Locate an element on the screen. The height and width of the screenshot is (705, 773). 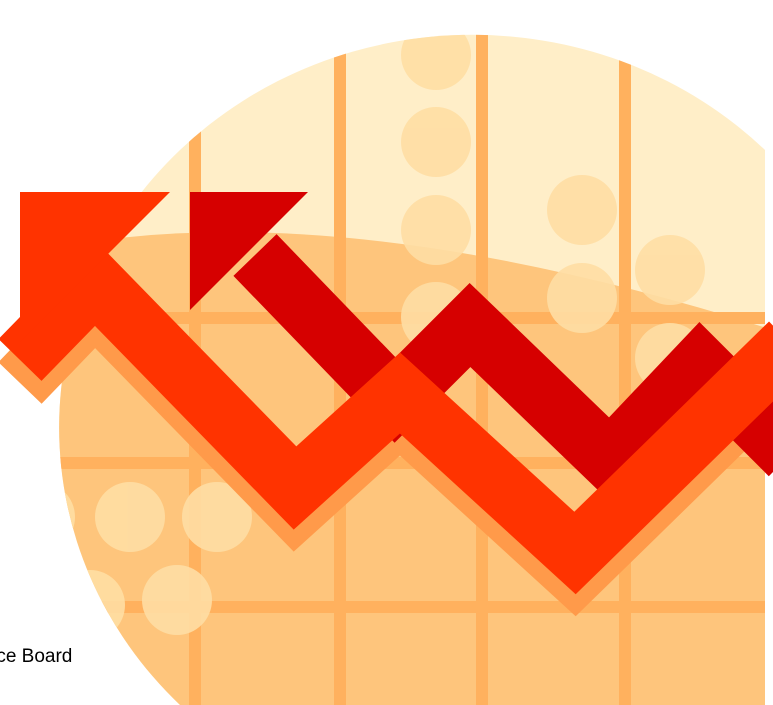
front-arrow-head is located at coordinates (95, 267).